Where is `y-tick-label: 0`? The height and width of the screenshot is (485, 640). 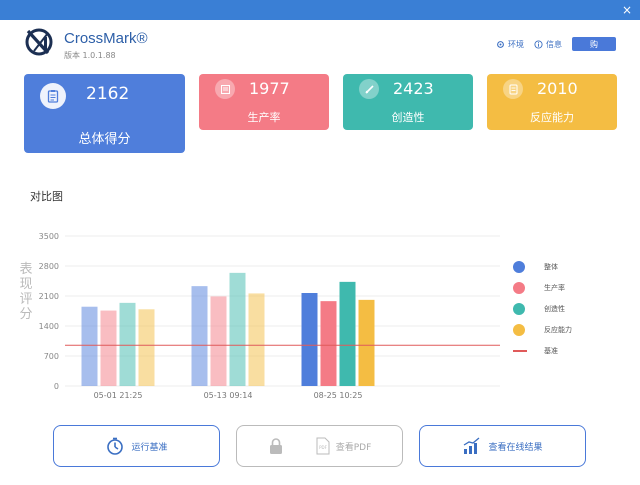 y-tick-label: 0 is located at coordinates (56, 386).